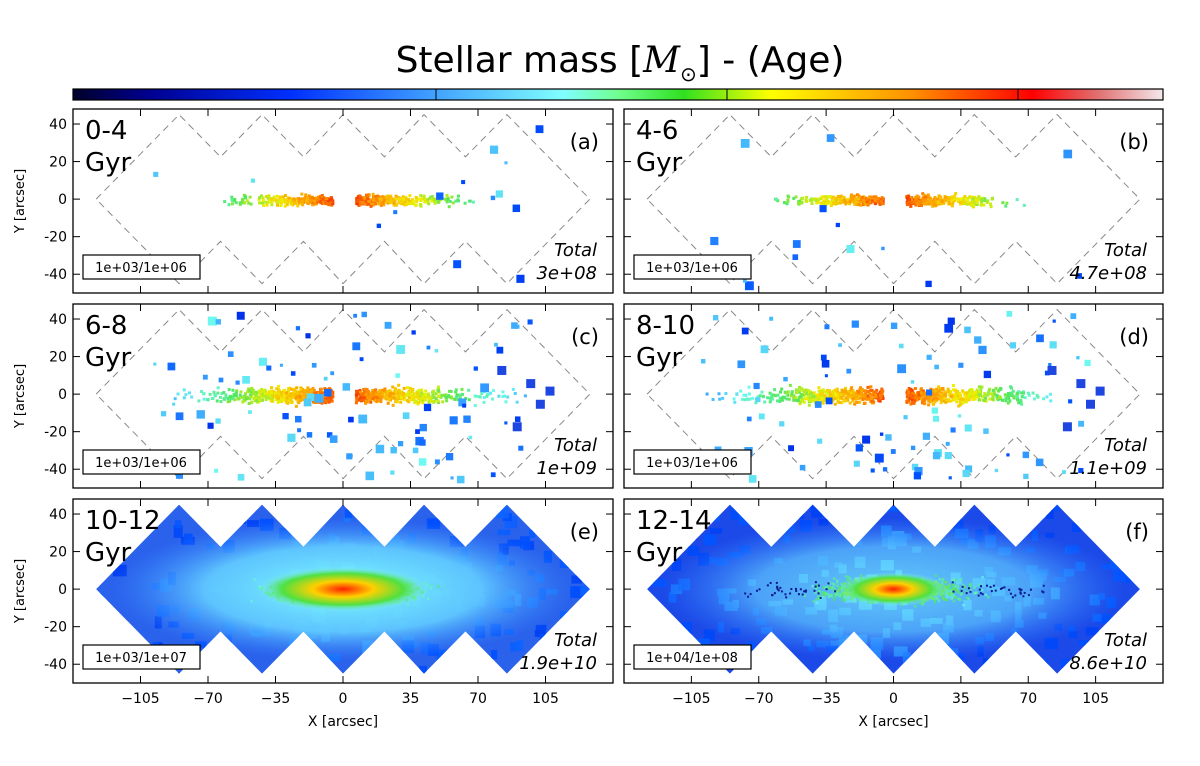 The width and height of the screenshot is (1200, 766). Describe the element at coordinates (558, 663) in the screenshot. I see `total-value: 1.9e+10` at that location.